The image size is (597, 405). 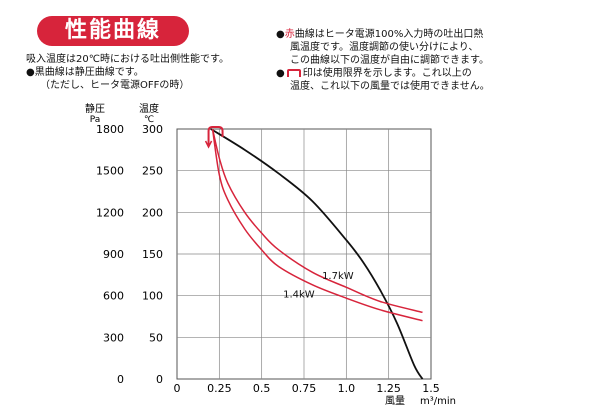 I want to click on note-limit-mark: ● 印は使用限界を示します。これ以上の, so click(x=383, y=73).